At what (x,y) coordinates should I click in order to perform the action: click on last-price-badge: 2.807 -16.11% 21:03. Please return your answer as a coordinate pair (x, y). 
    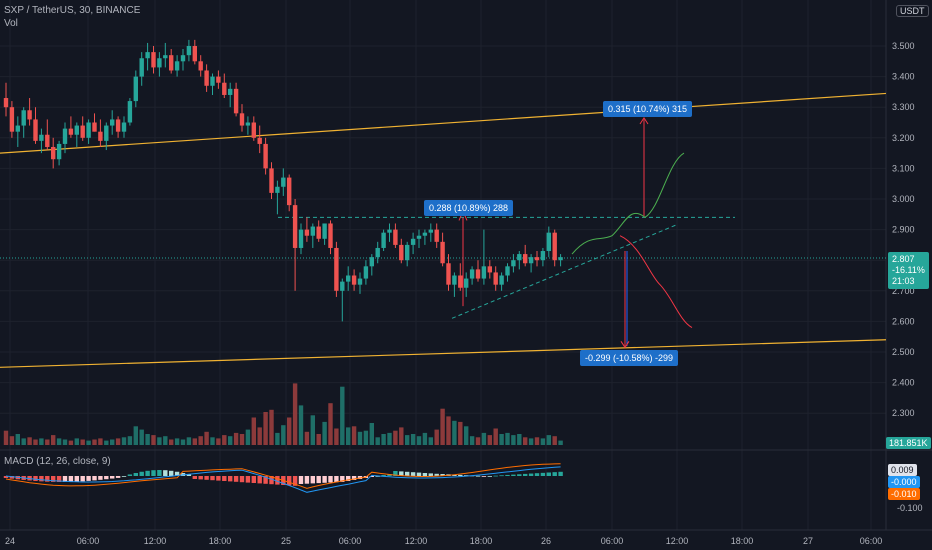
    Looking at the image, I should click on (908, 270).